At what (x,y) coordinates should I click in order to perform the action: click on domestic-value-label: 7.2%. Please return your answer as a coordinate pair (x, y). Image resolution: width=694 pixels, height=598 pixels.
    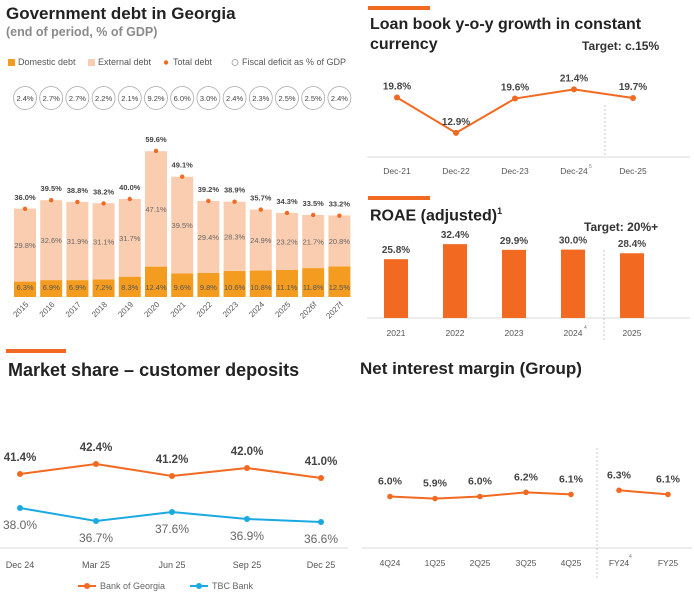
    Looking at the image, I should click on (103, 287).